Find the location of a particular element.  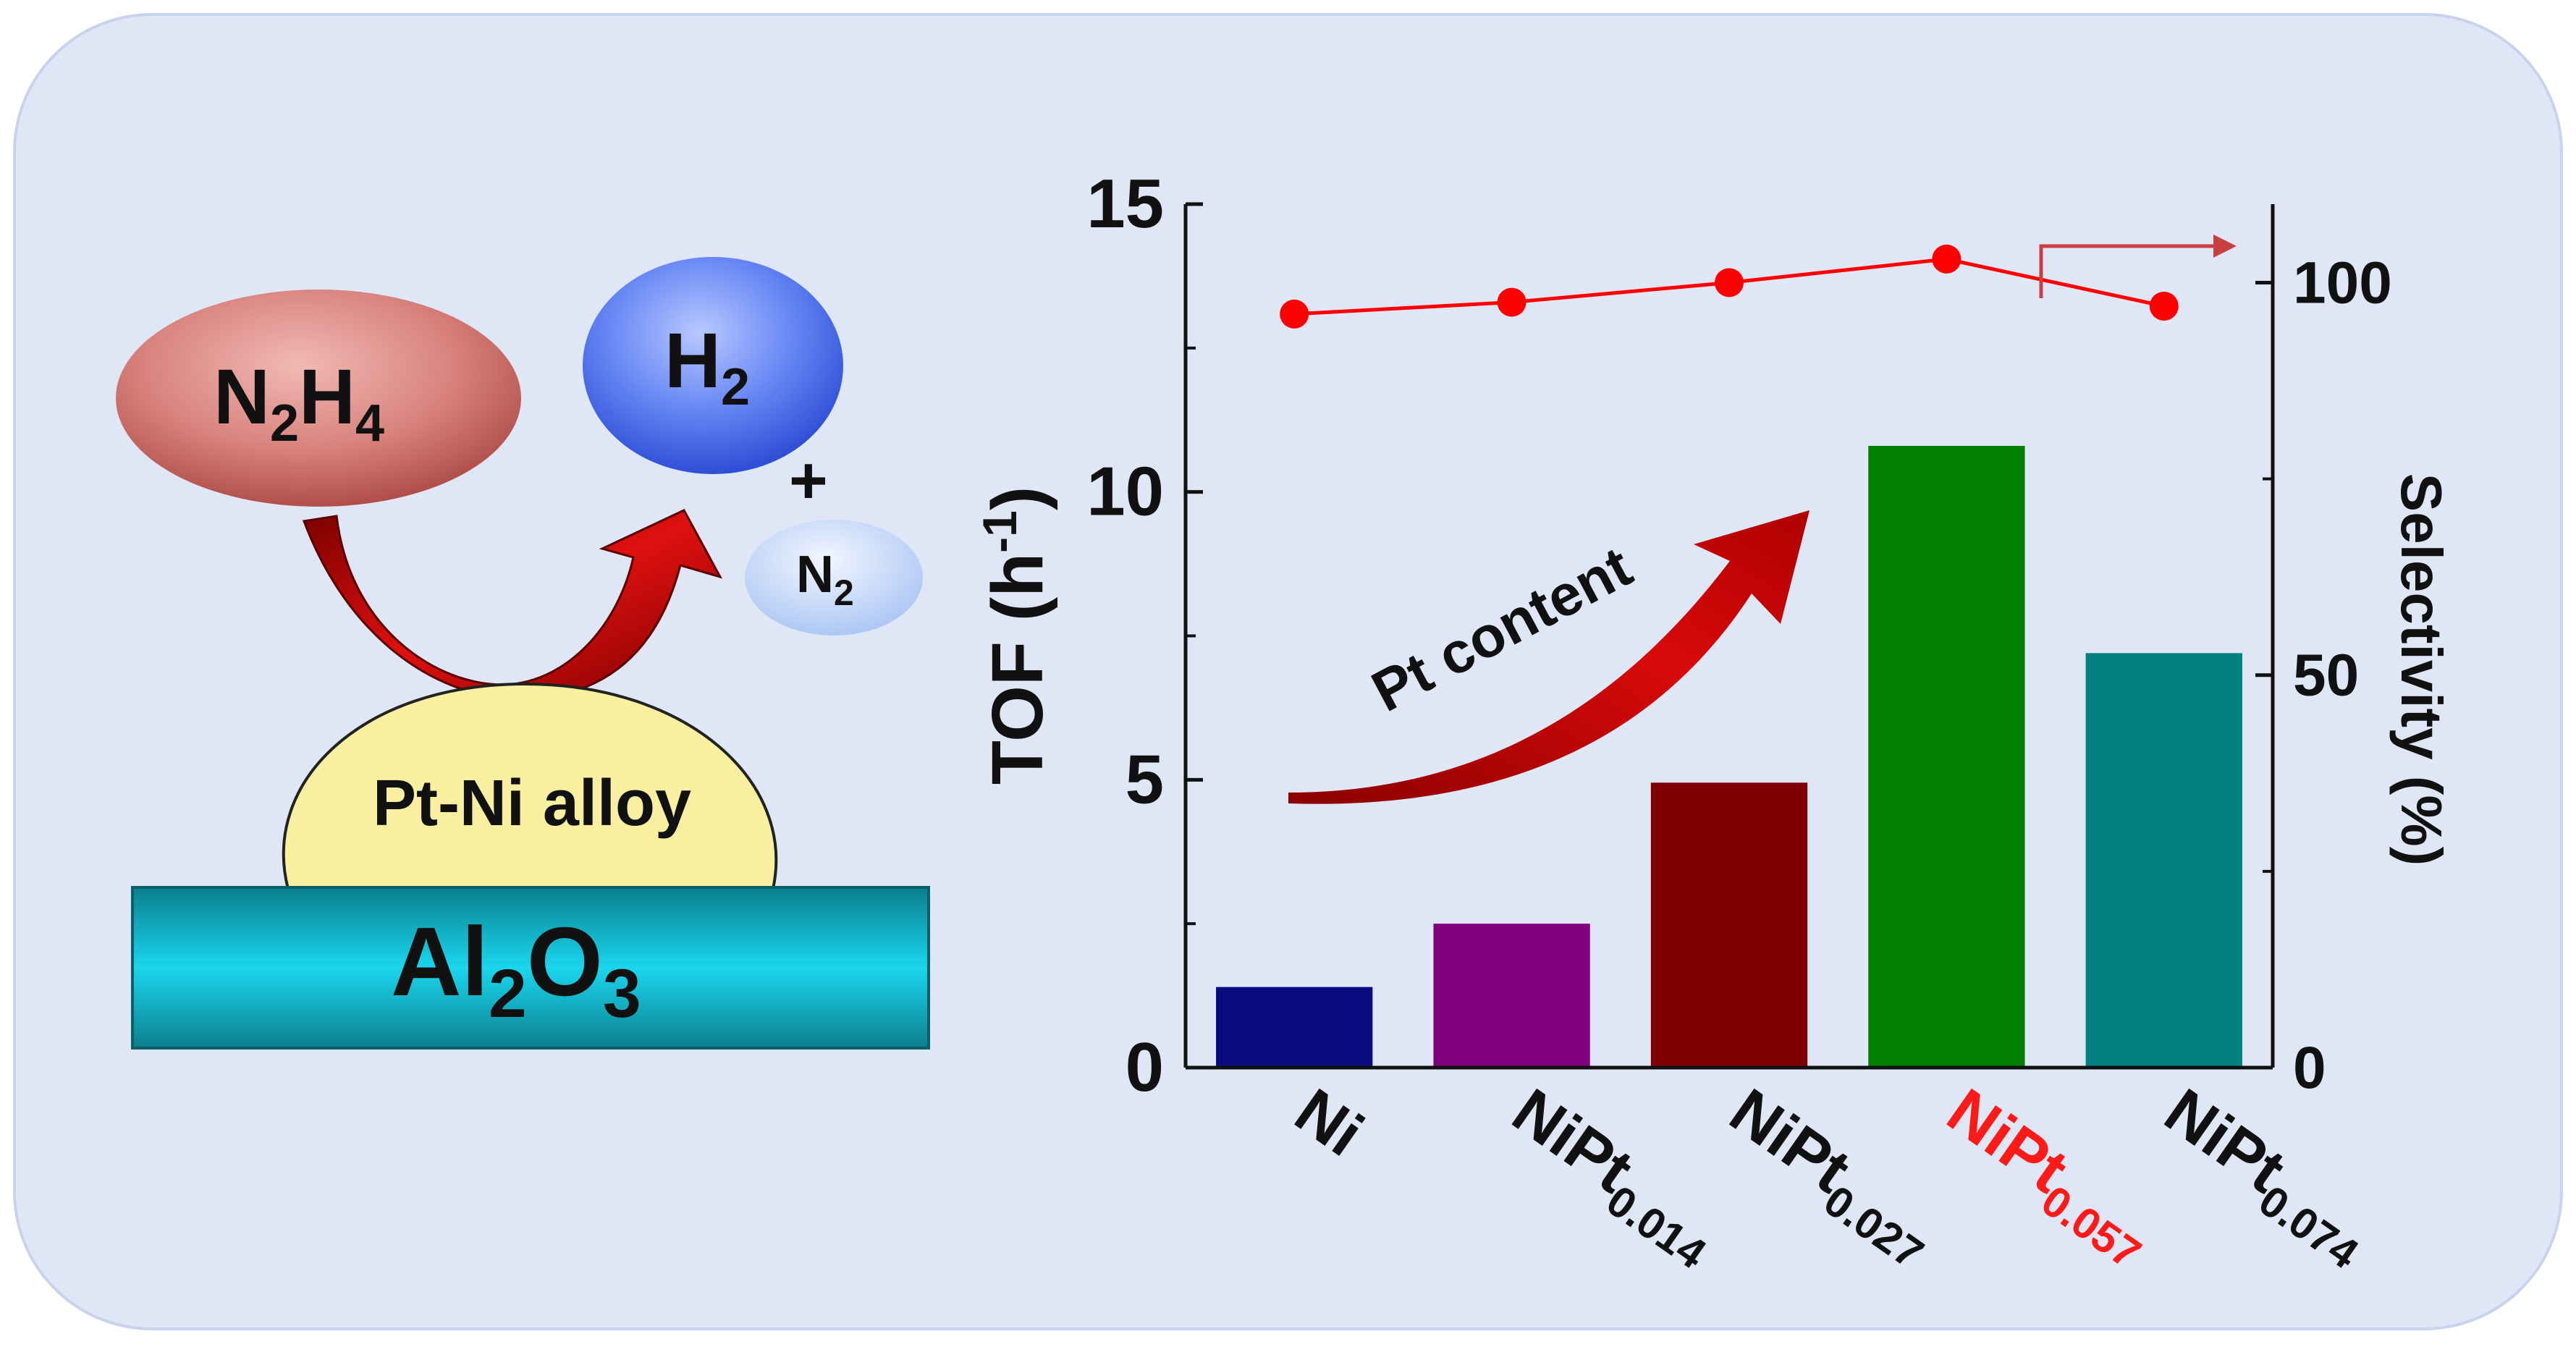

h2-label: H2 is located at coordinates (707, 366).